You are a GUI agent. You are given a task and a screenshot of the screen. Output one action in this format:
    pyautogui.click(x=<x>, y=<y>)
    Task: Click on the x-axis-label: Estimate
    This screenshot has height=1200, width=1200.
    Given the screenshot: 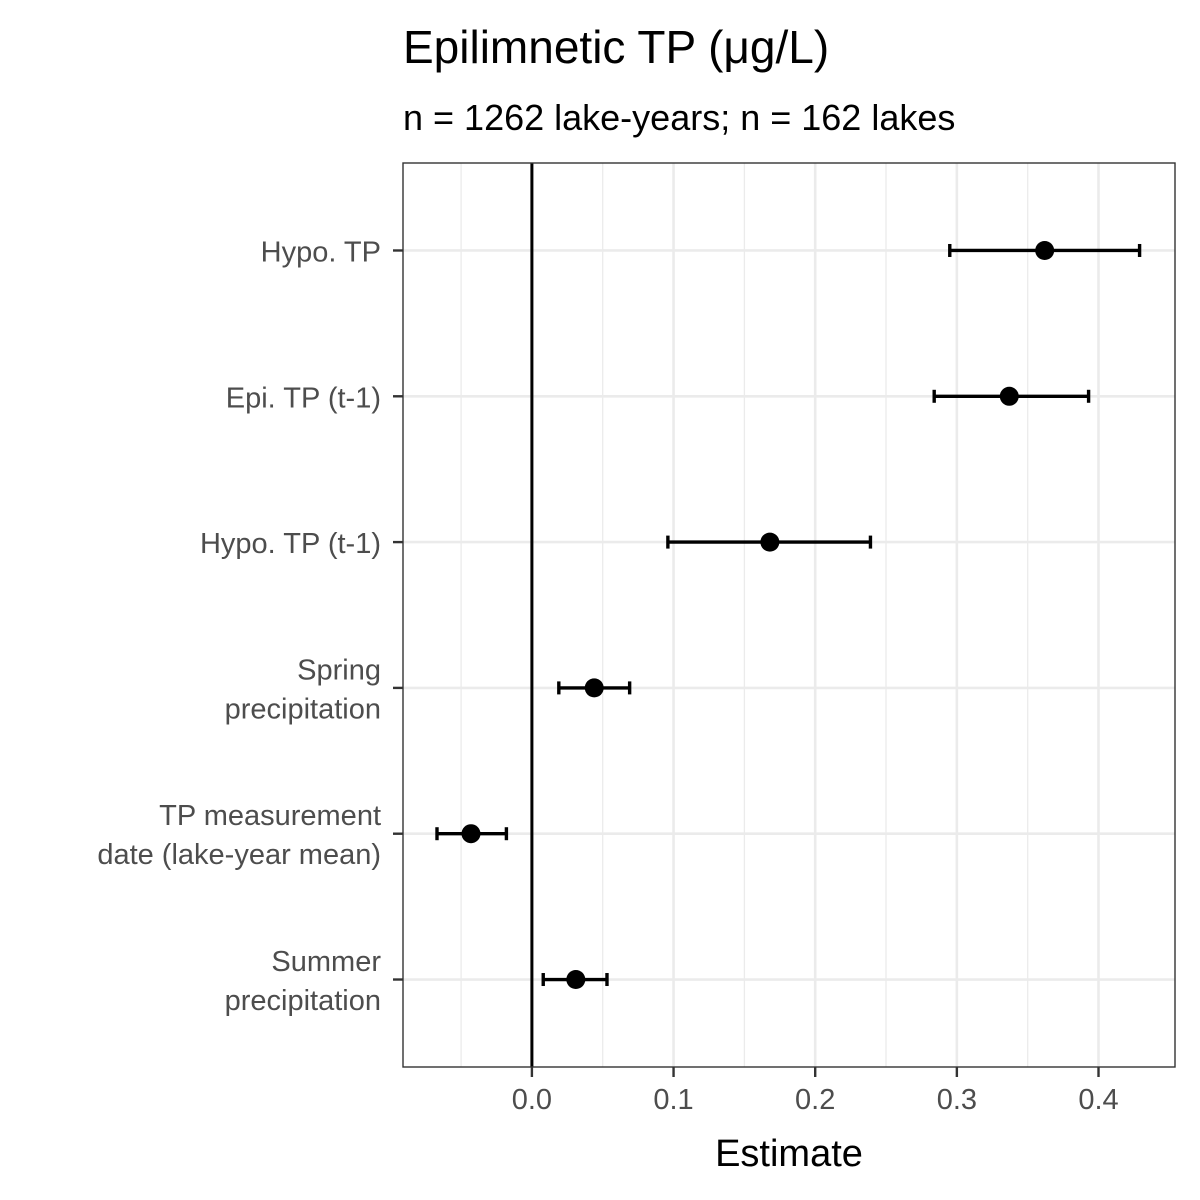 What is the action you would take?
    pyautogui.click(x=789, y=1154)
    